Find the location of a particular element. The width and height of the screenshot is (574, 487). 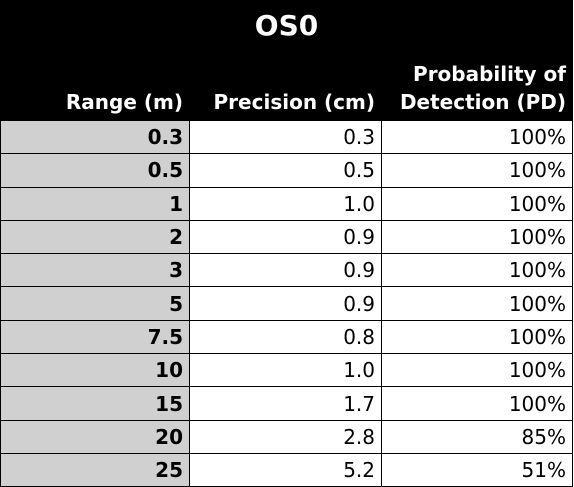

range-cell: 7.5 is located at coordinates (95, 337).